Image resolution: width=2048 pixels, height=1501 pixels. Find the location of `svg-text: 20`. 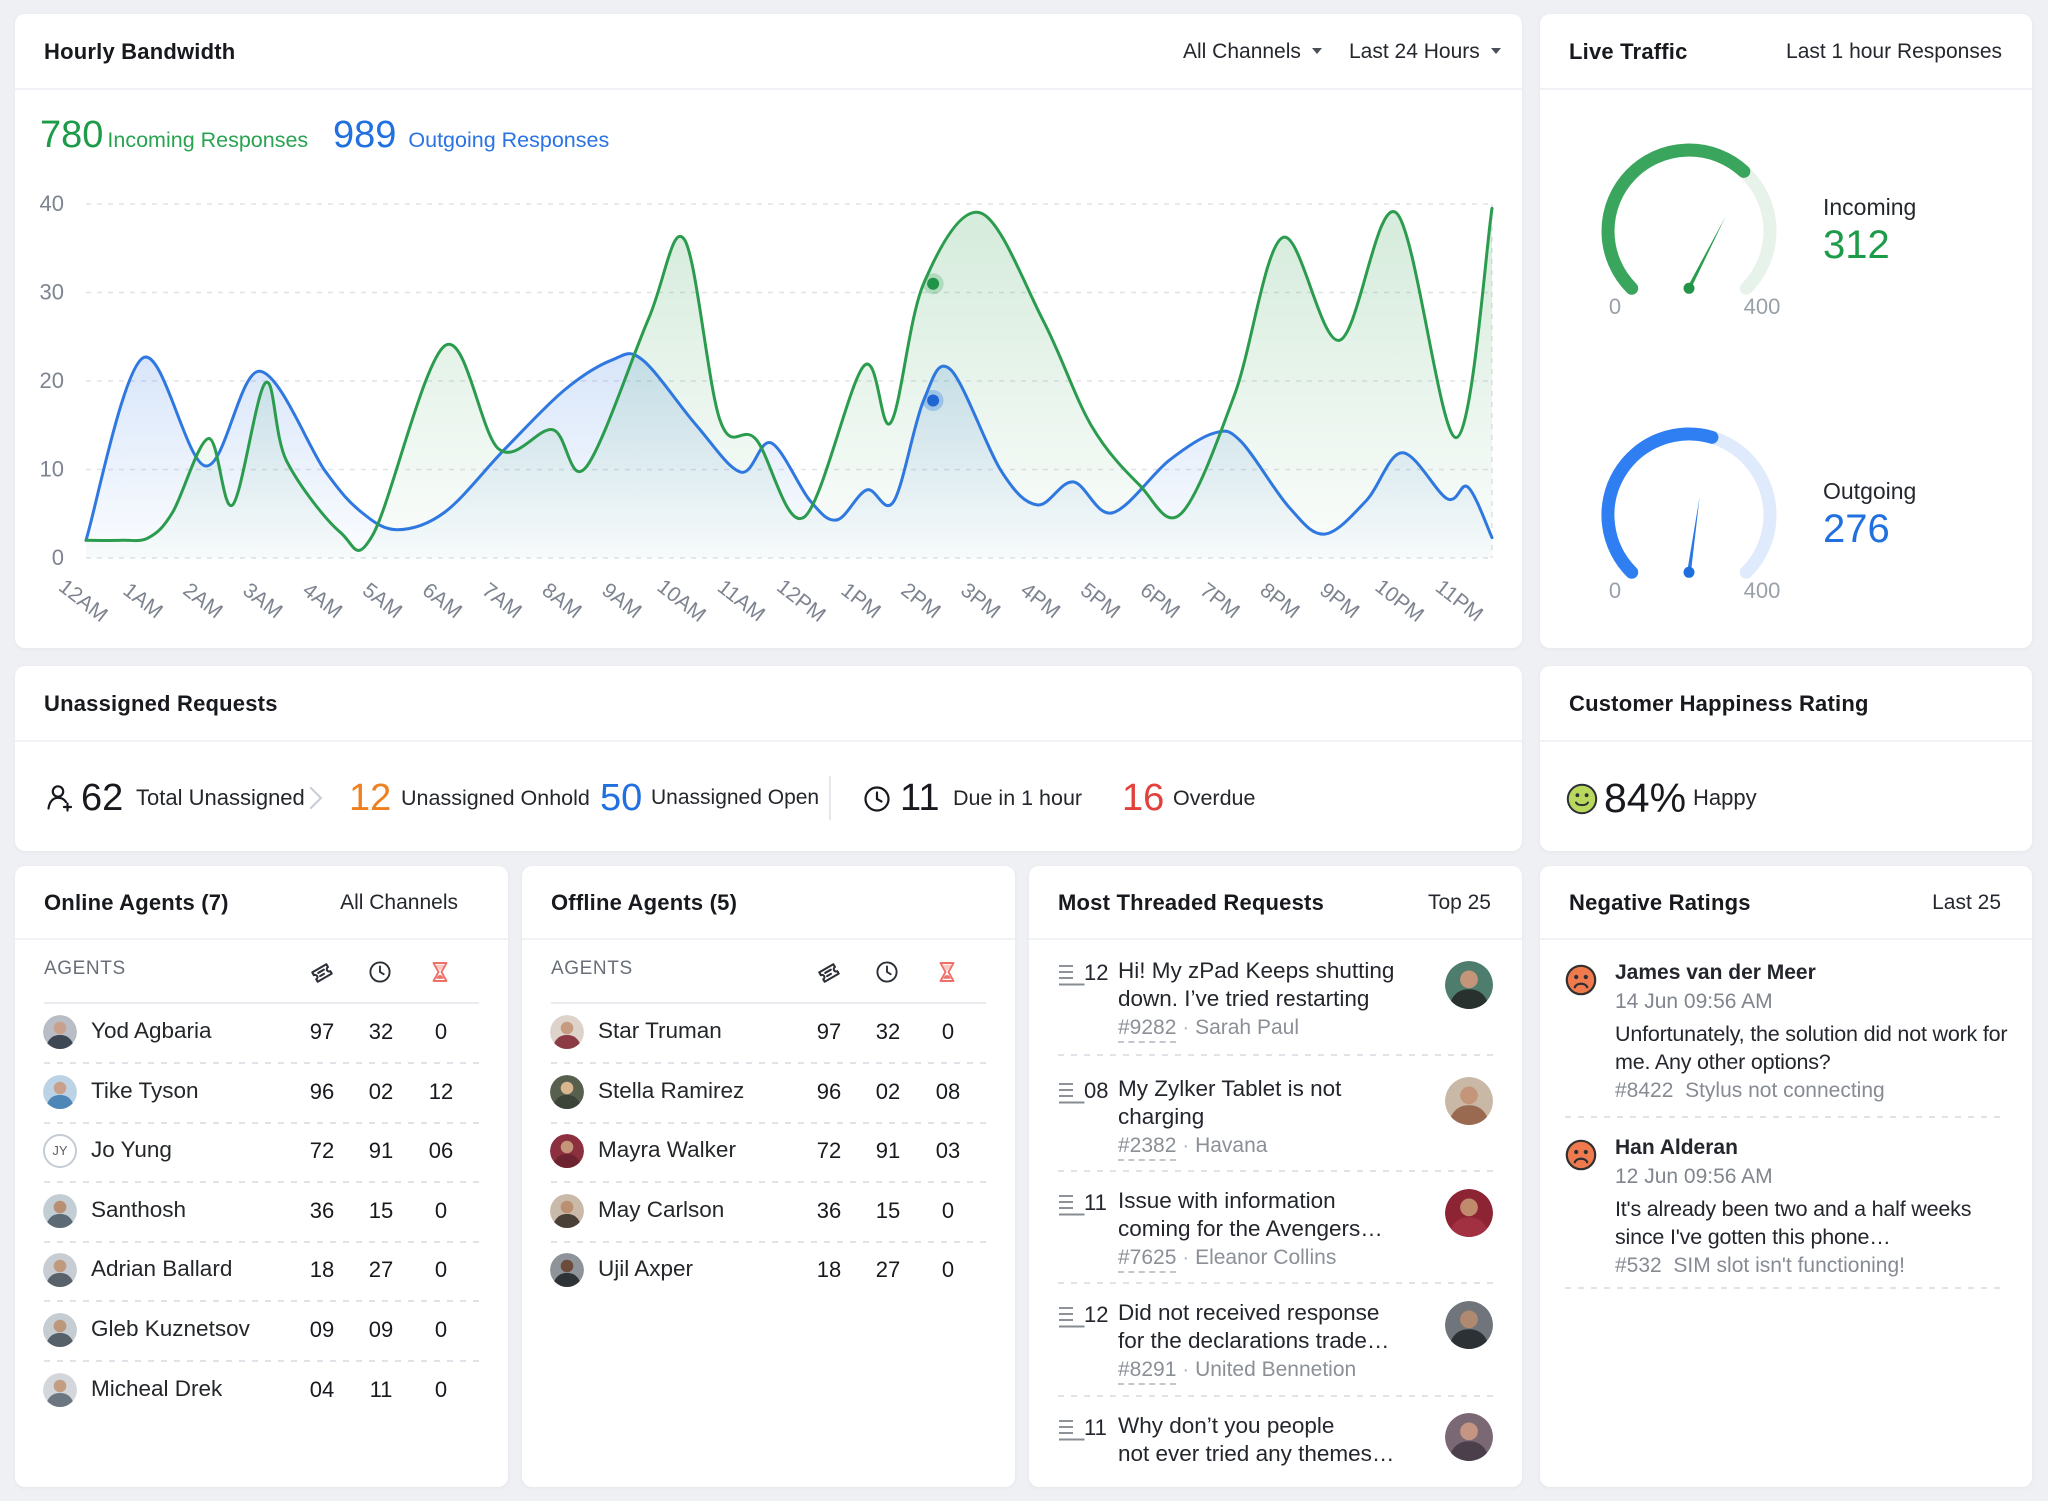

svg-text: 20 is located at coordinates (52, 380).